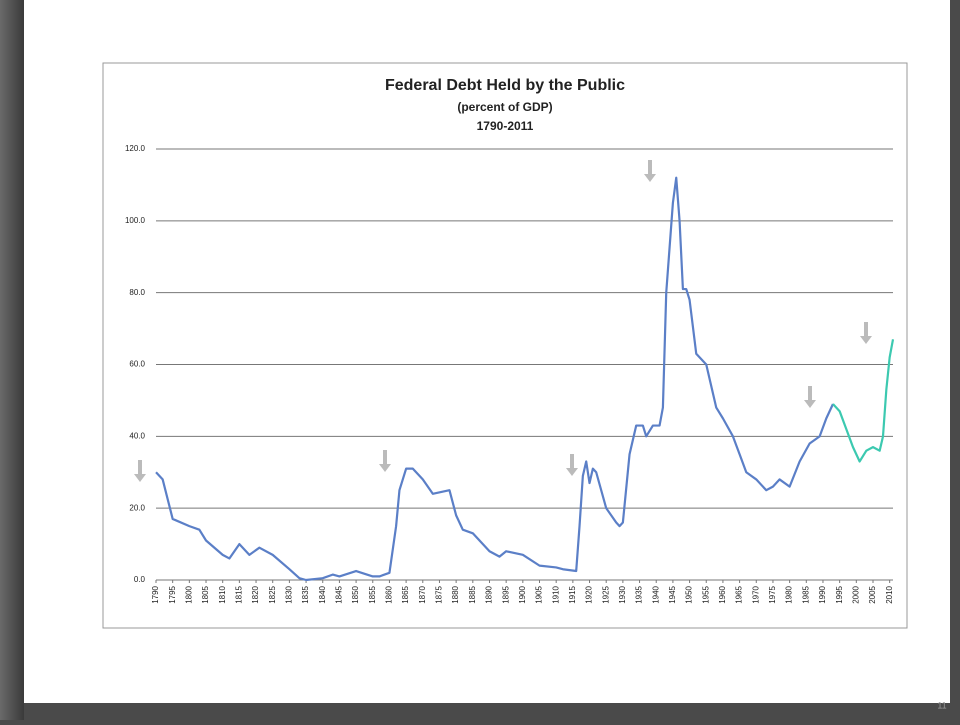  What do you see at coordinates (439, 594) in the screenshot?
I see `x-tick-label: 1875` at bounding box center [439, 594].